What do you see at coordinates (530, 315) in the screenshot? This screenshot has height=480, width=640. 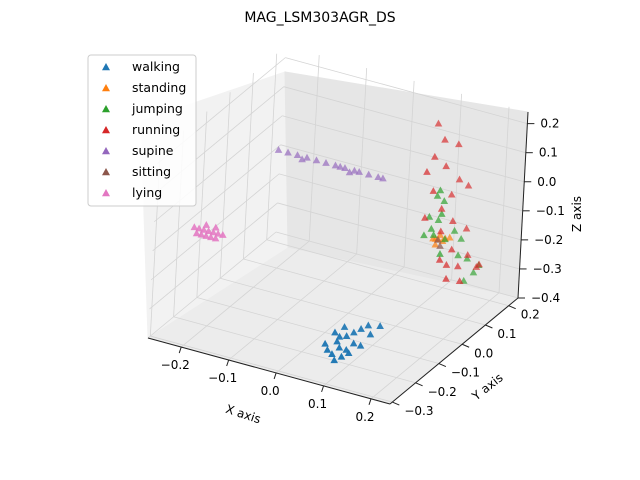 I see `y-tick-label: 0.2` at bounding box center [530, 315].